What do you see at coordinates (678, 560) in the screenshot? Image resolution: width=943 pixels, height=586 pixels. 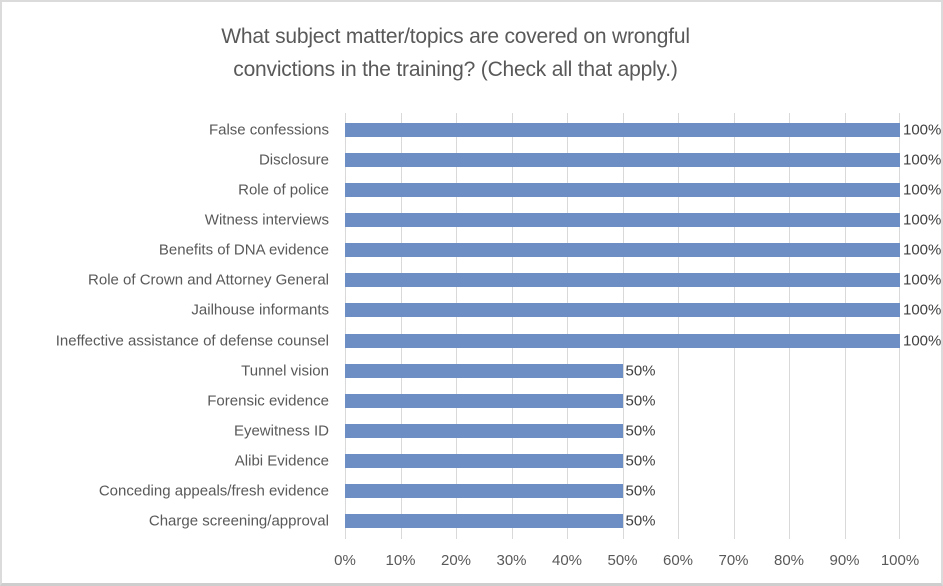 I see `x-axis-tick-label: 60%` at bounding box center [678, 560].